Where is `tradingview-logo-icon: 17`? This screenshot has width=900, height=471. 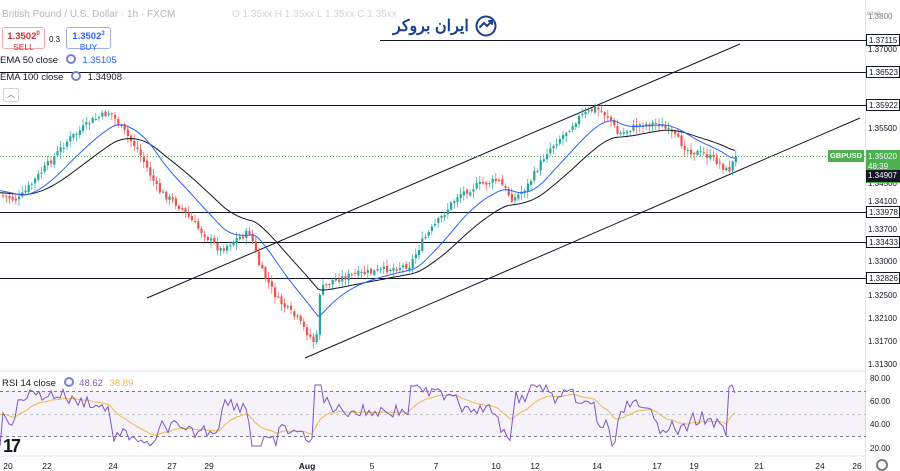
tradingview-logo-icon: 17 is located at coordinates (12, 446).